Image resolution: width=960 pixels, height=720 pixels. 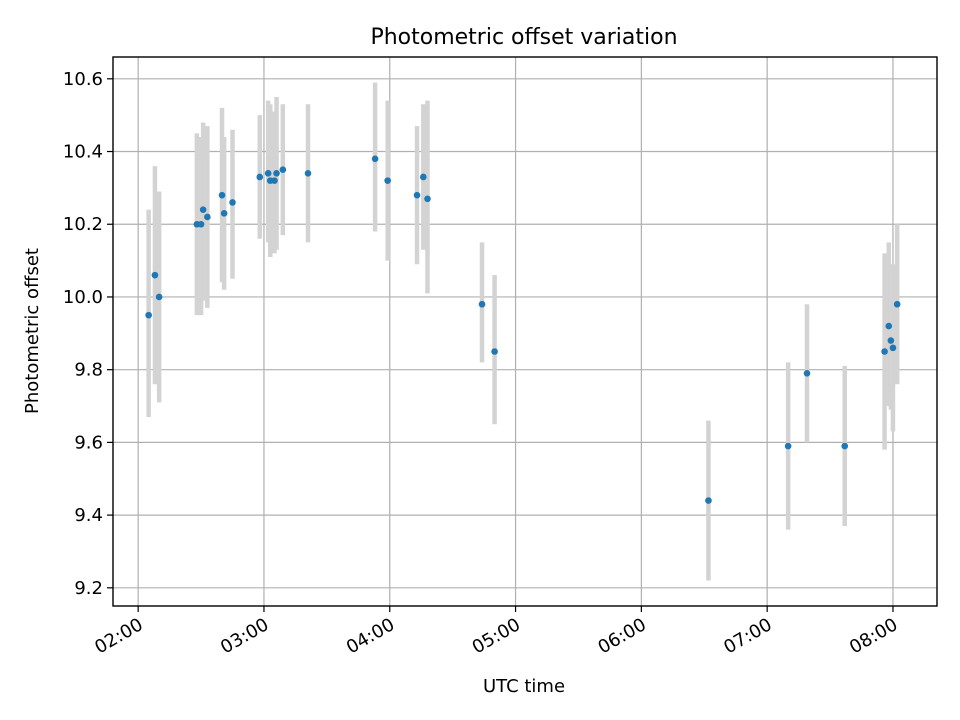 What do you see at coordinates (244, 636) in the screenshot?
I see `x-tick-label: 03:00` at bounding box center [244, 636].